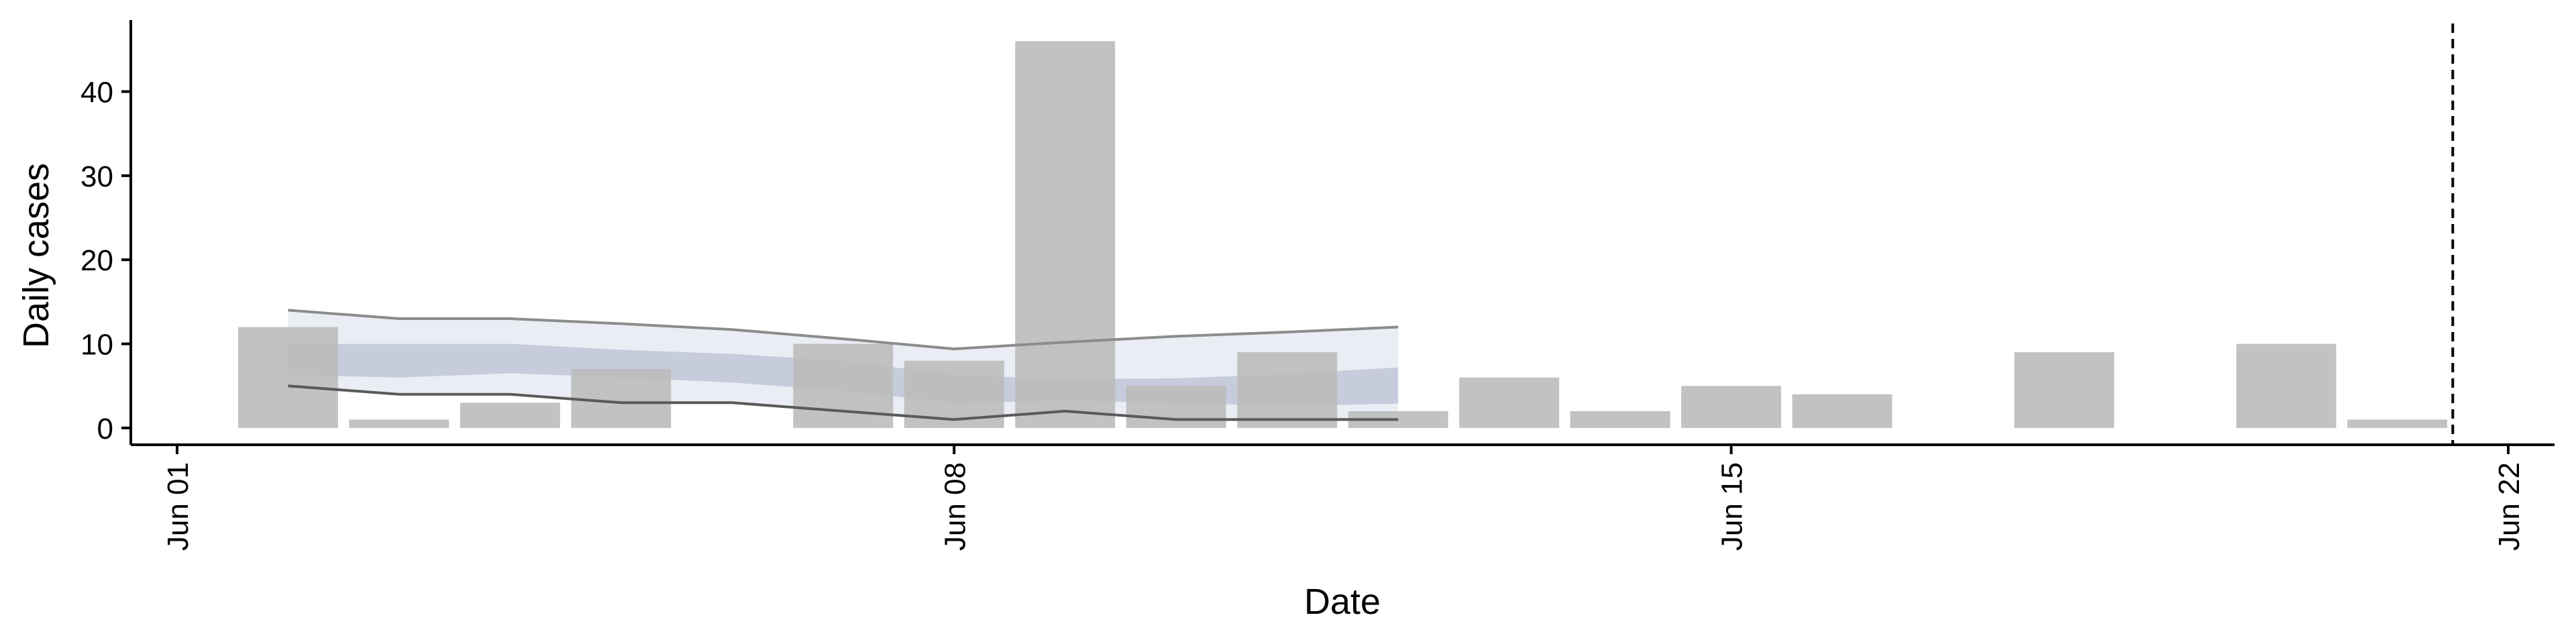  I want to click on y-tick-label: 40, so click(96, 92).